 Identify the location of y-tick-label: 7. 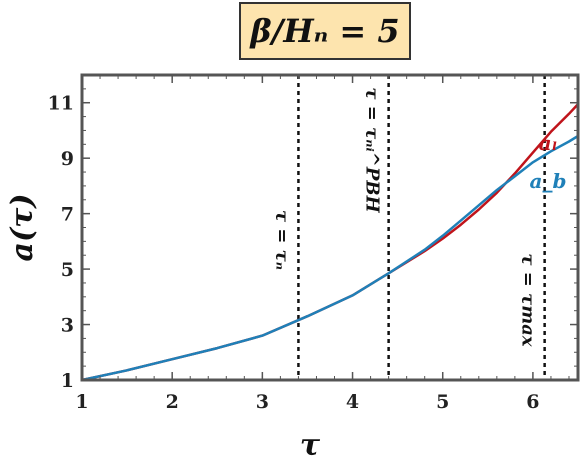
(67, 215).